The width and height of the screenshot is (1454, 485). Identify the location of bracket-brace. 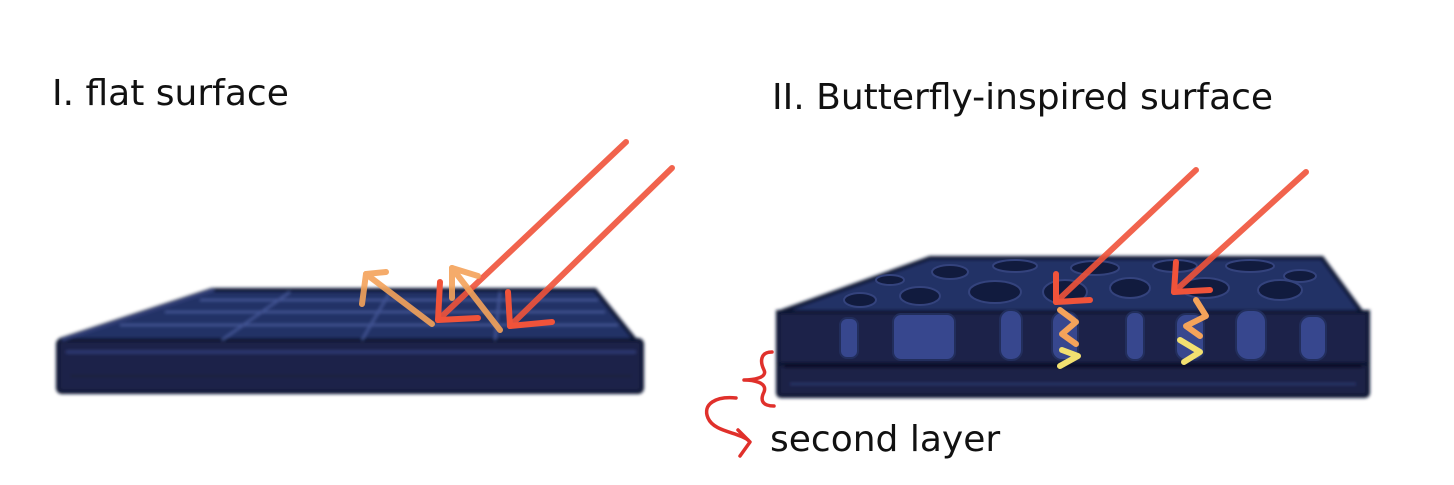
(759, 379).